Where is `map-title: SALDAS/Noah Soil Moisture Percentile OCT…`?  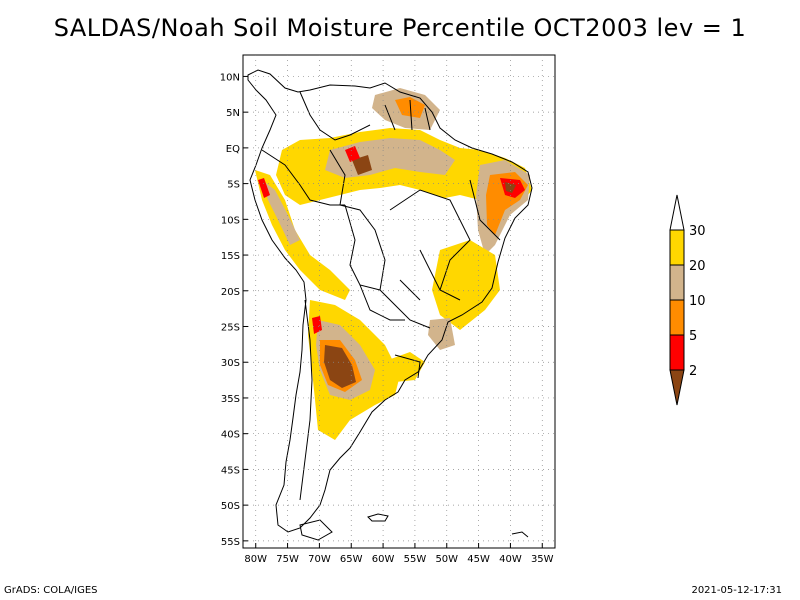 map-title: SALDAS/Noah Soil Moisture Percentile OCT… is located at coordinates (400, 28).